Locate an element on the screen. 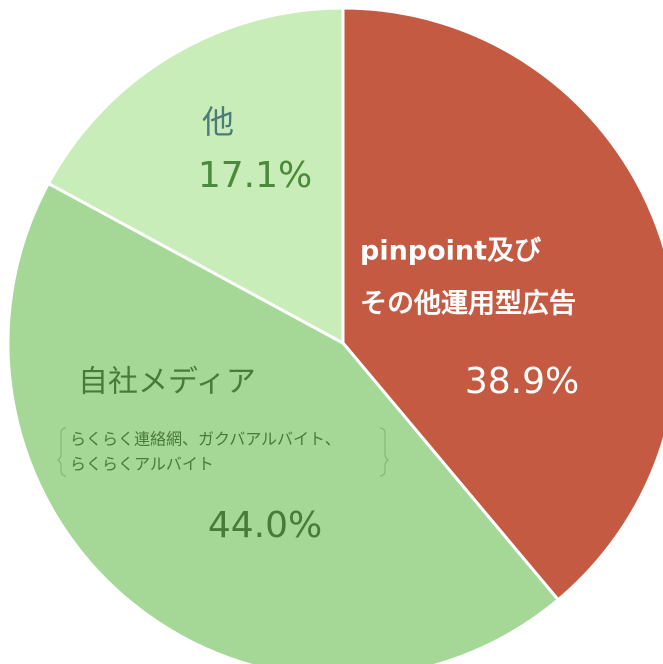 The width and height of the screenshot is (663, 664). value-label: 17.1% is located at coordinates (255, 175).